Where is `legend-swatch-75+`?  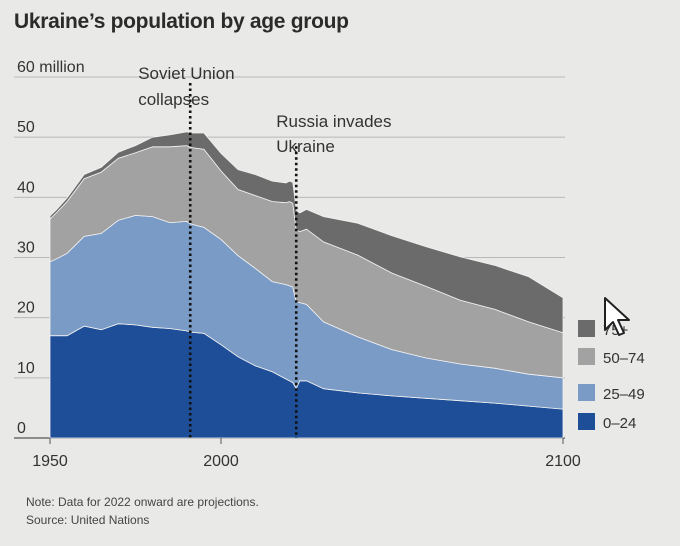
legend-swatch-75+ is located at coordinates (586, 328).